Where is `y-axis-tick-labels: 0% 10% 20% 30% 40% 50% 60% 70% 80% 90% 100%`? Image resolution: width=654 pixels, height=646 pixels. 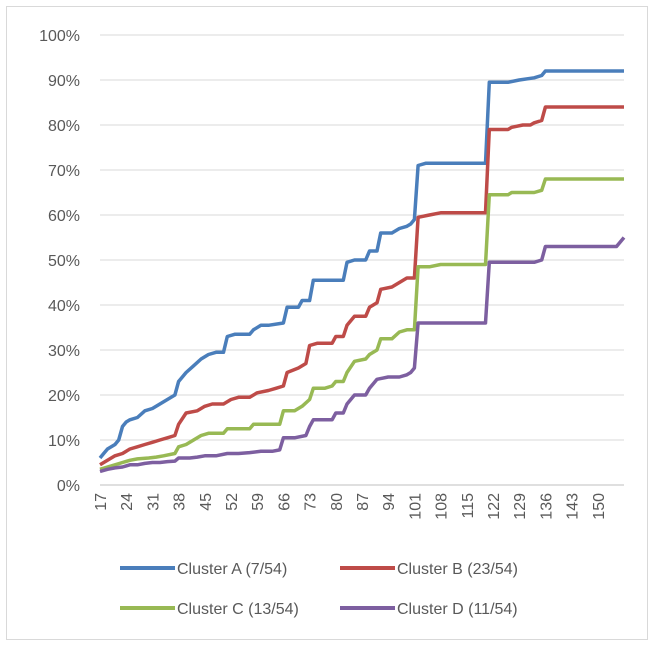 y-axis-tick-labels: 0% 10% 20% 30% 40% 50% 60% 70% 80% 90% 100% is located at coordinates (59, 261).